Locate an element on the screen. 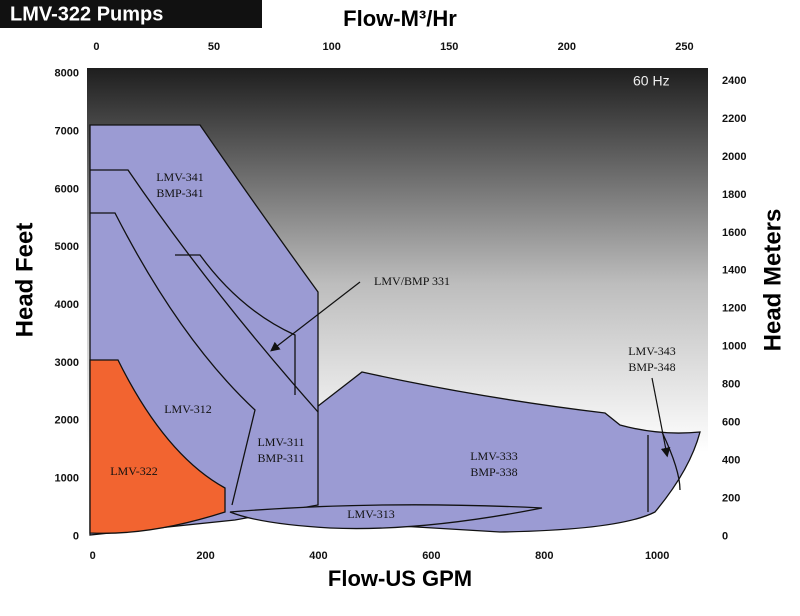  y-tick-label: 7000 is located at coordinates (67, 132).